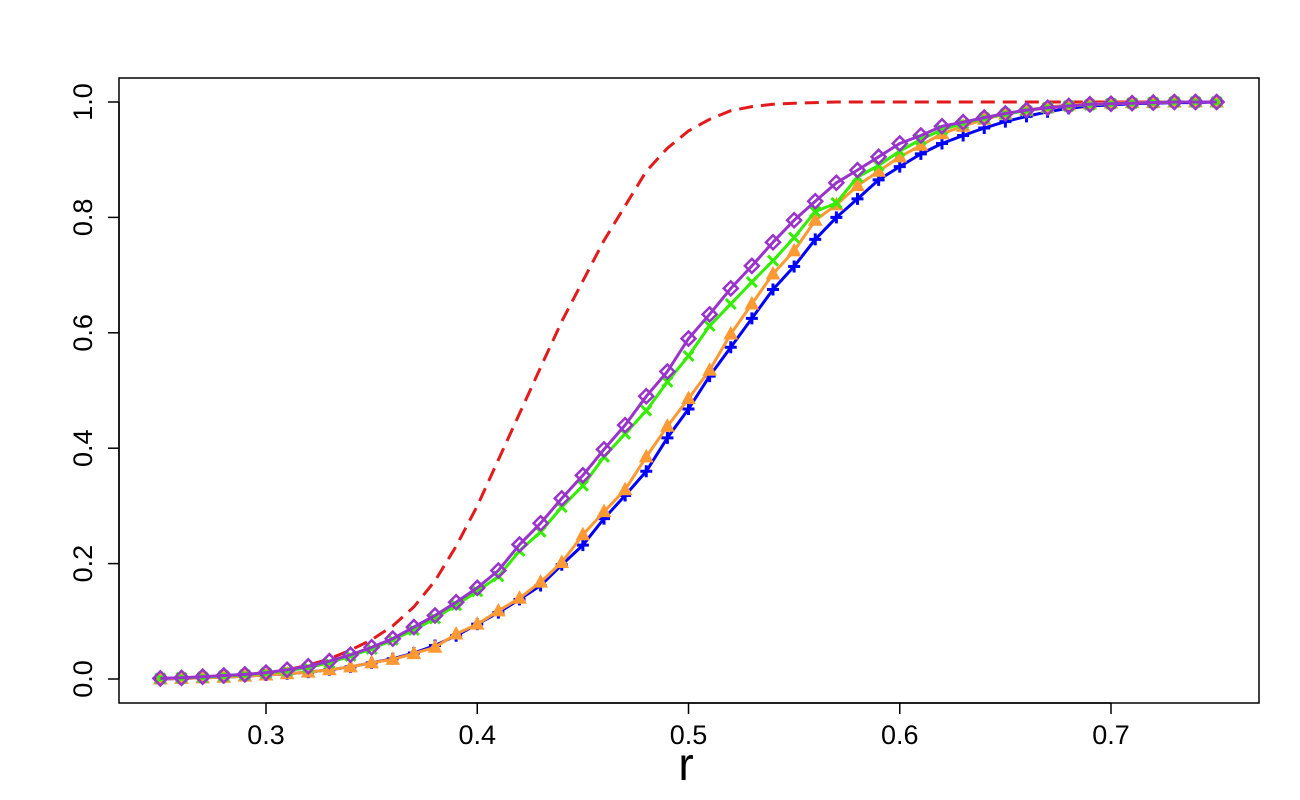 The image size is (1300, 800). What do you see at coordinates (83, 679) in the screenshot?
I see `y-tick-label: 0.0` at bounding box center [83, 679].